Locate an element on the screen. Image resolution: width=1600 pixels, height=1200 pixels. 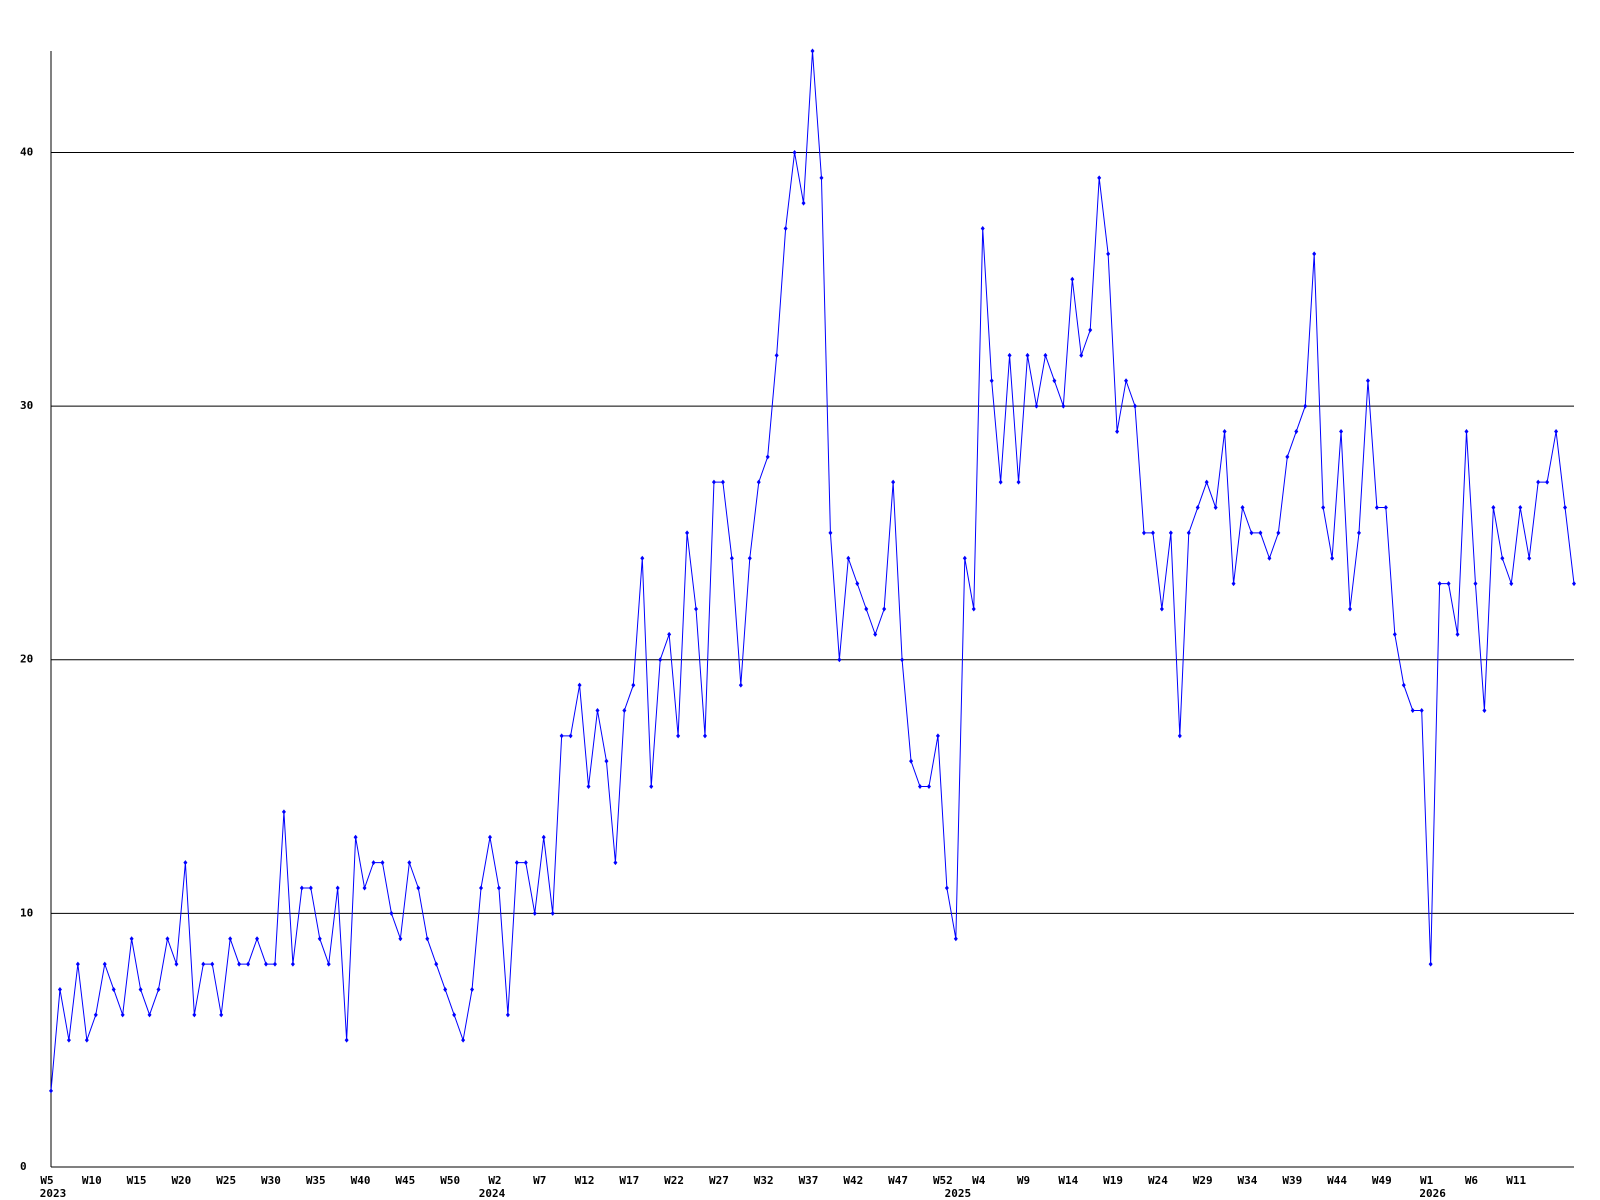
y-tick-label: 10 is located at coordinates (26, 912).